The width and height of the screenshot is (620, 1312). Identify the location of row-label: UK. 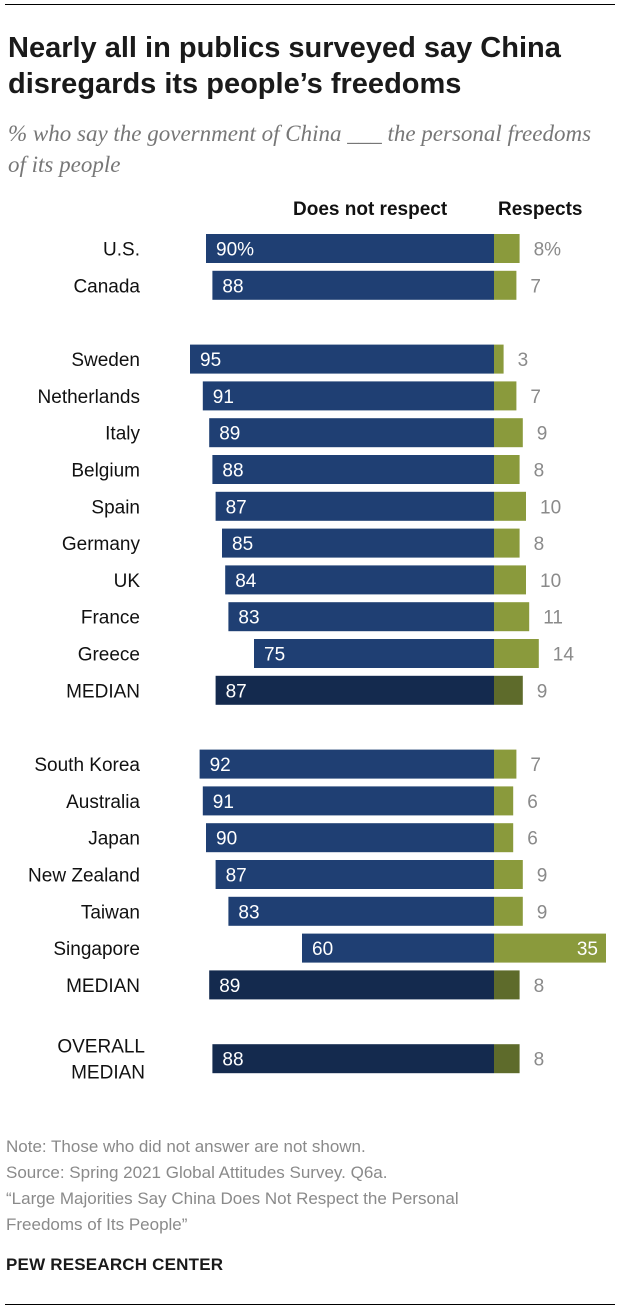
(127, 581).